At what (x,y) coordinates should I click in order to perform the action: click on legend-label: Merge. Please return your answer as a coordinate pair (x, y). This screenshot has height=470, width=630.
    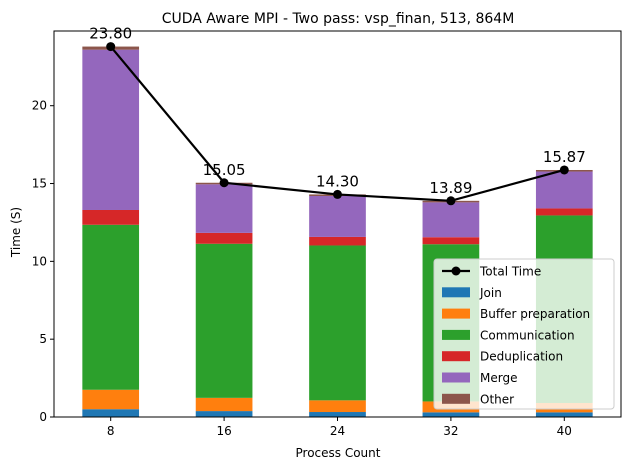
    Looking at the image, I should click on (498, 378).